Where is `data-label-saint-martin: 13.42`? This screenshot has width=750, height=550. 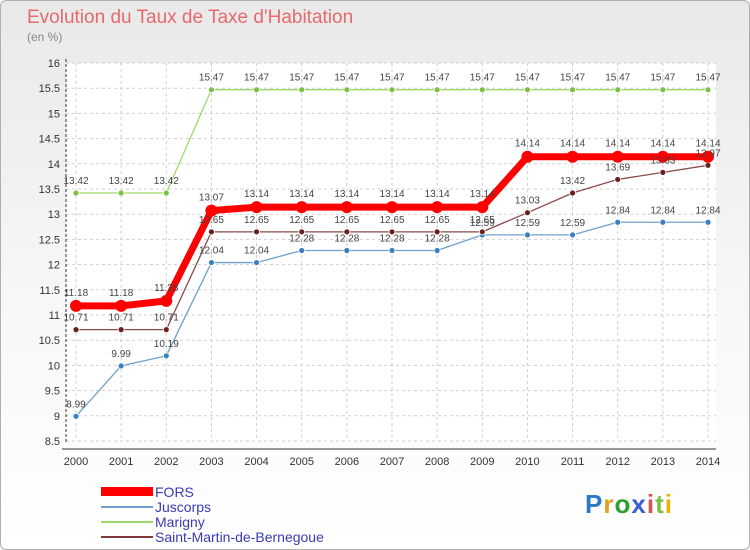
data-label-saint-martin: 13.42 is located at coordinates (572, 181).